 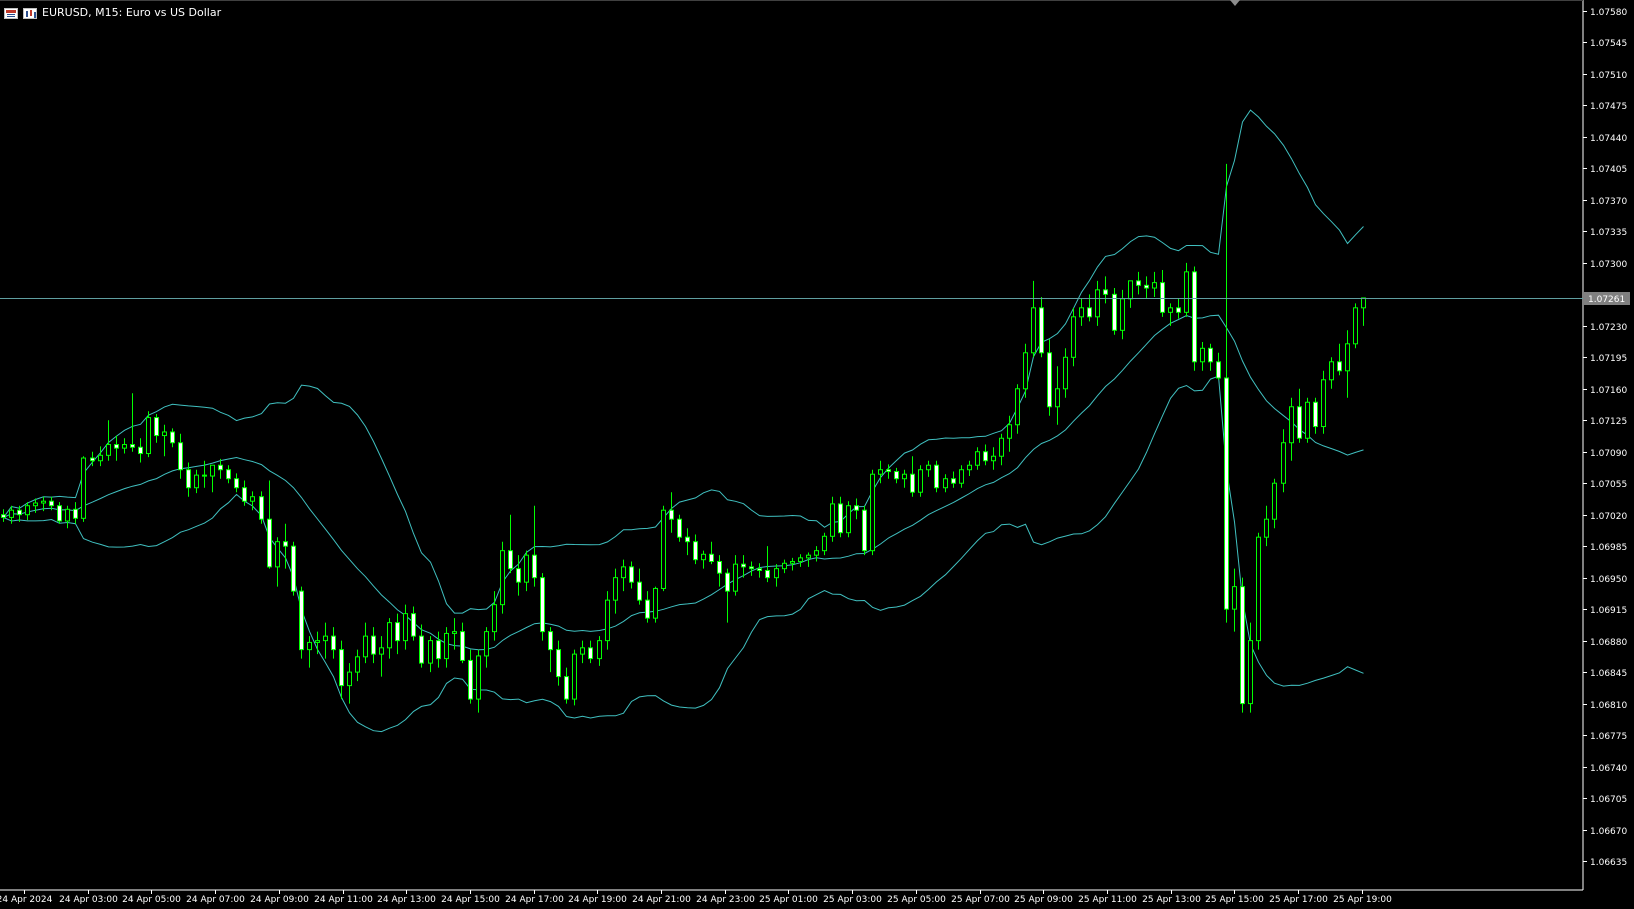 What do you see at coordinates (1235, 3) in the screenshot?
I see `chart-shift-marker-icon` at bounding box center [1235, 3].